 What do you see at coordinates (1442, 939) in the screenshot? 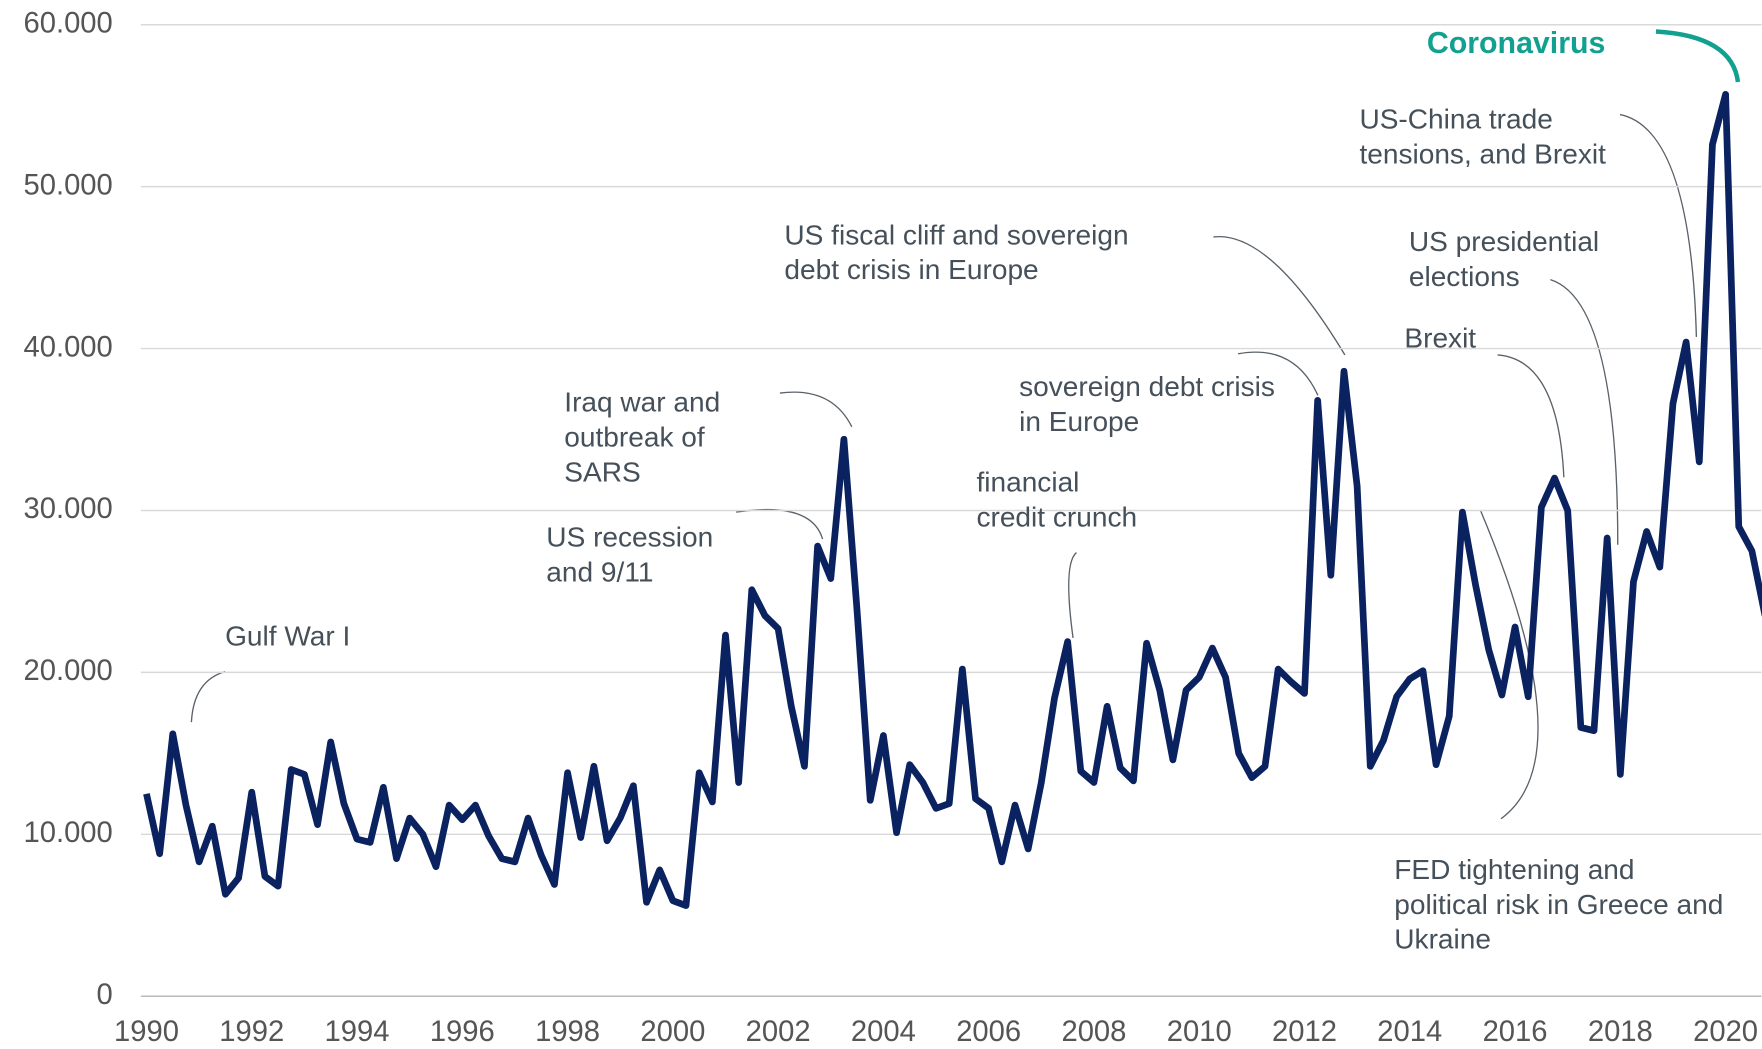
I see `annotation-text: Ukraine` at bounding box center [1442, 939].